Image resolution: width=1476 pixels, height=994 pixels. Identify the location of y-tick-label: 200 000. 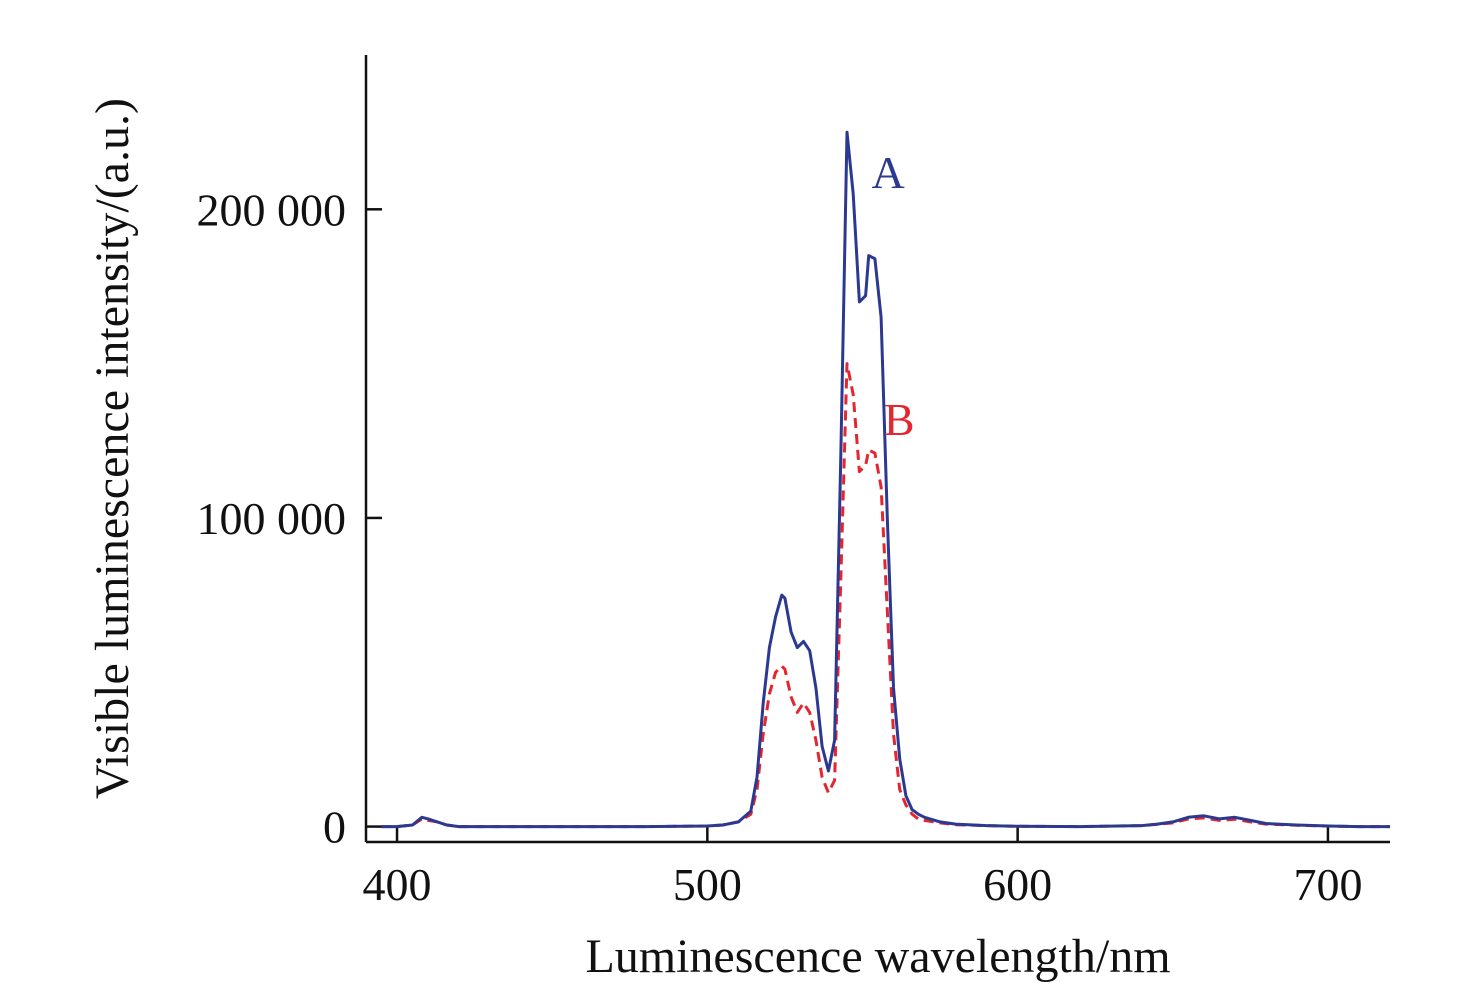
(272, 209).